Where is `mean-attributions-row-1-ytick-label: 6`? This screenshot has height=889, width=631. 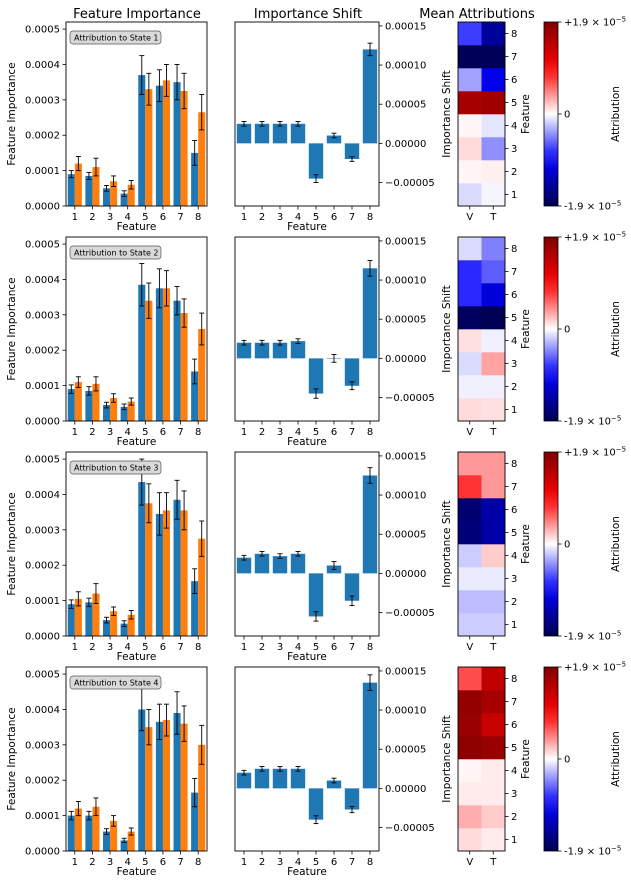
mean-attributions-row-1-ytick-label: 6 is located at coordinates (514, 80).